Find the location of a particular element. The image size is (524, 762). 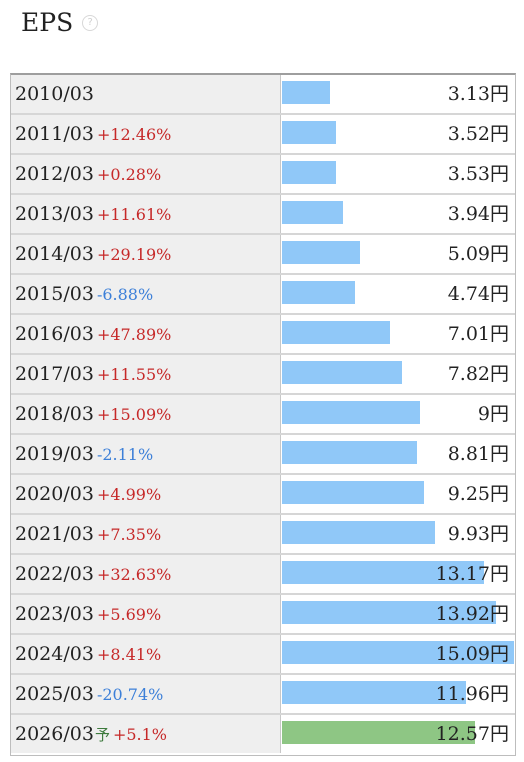

eps-value-label: 4.74円 is located at coordinates (478, 294).